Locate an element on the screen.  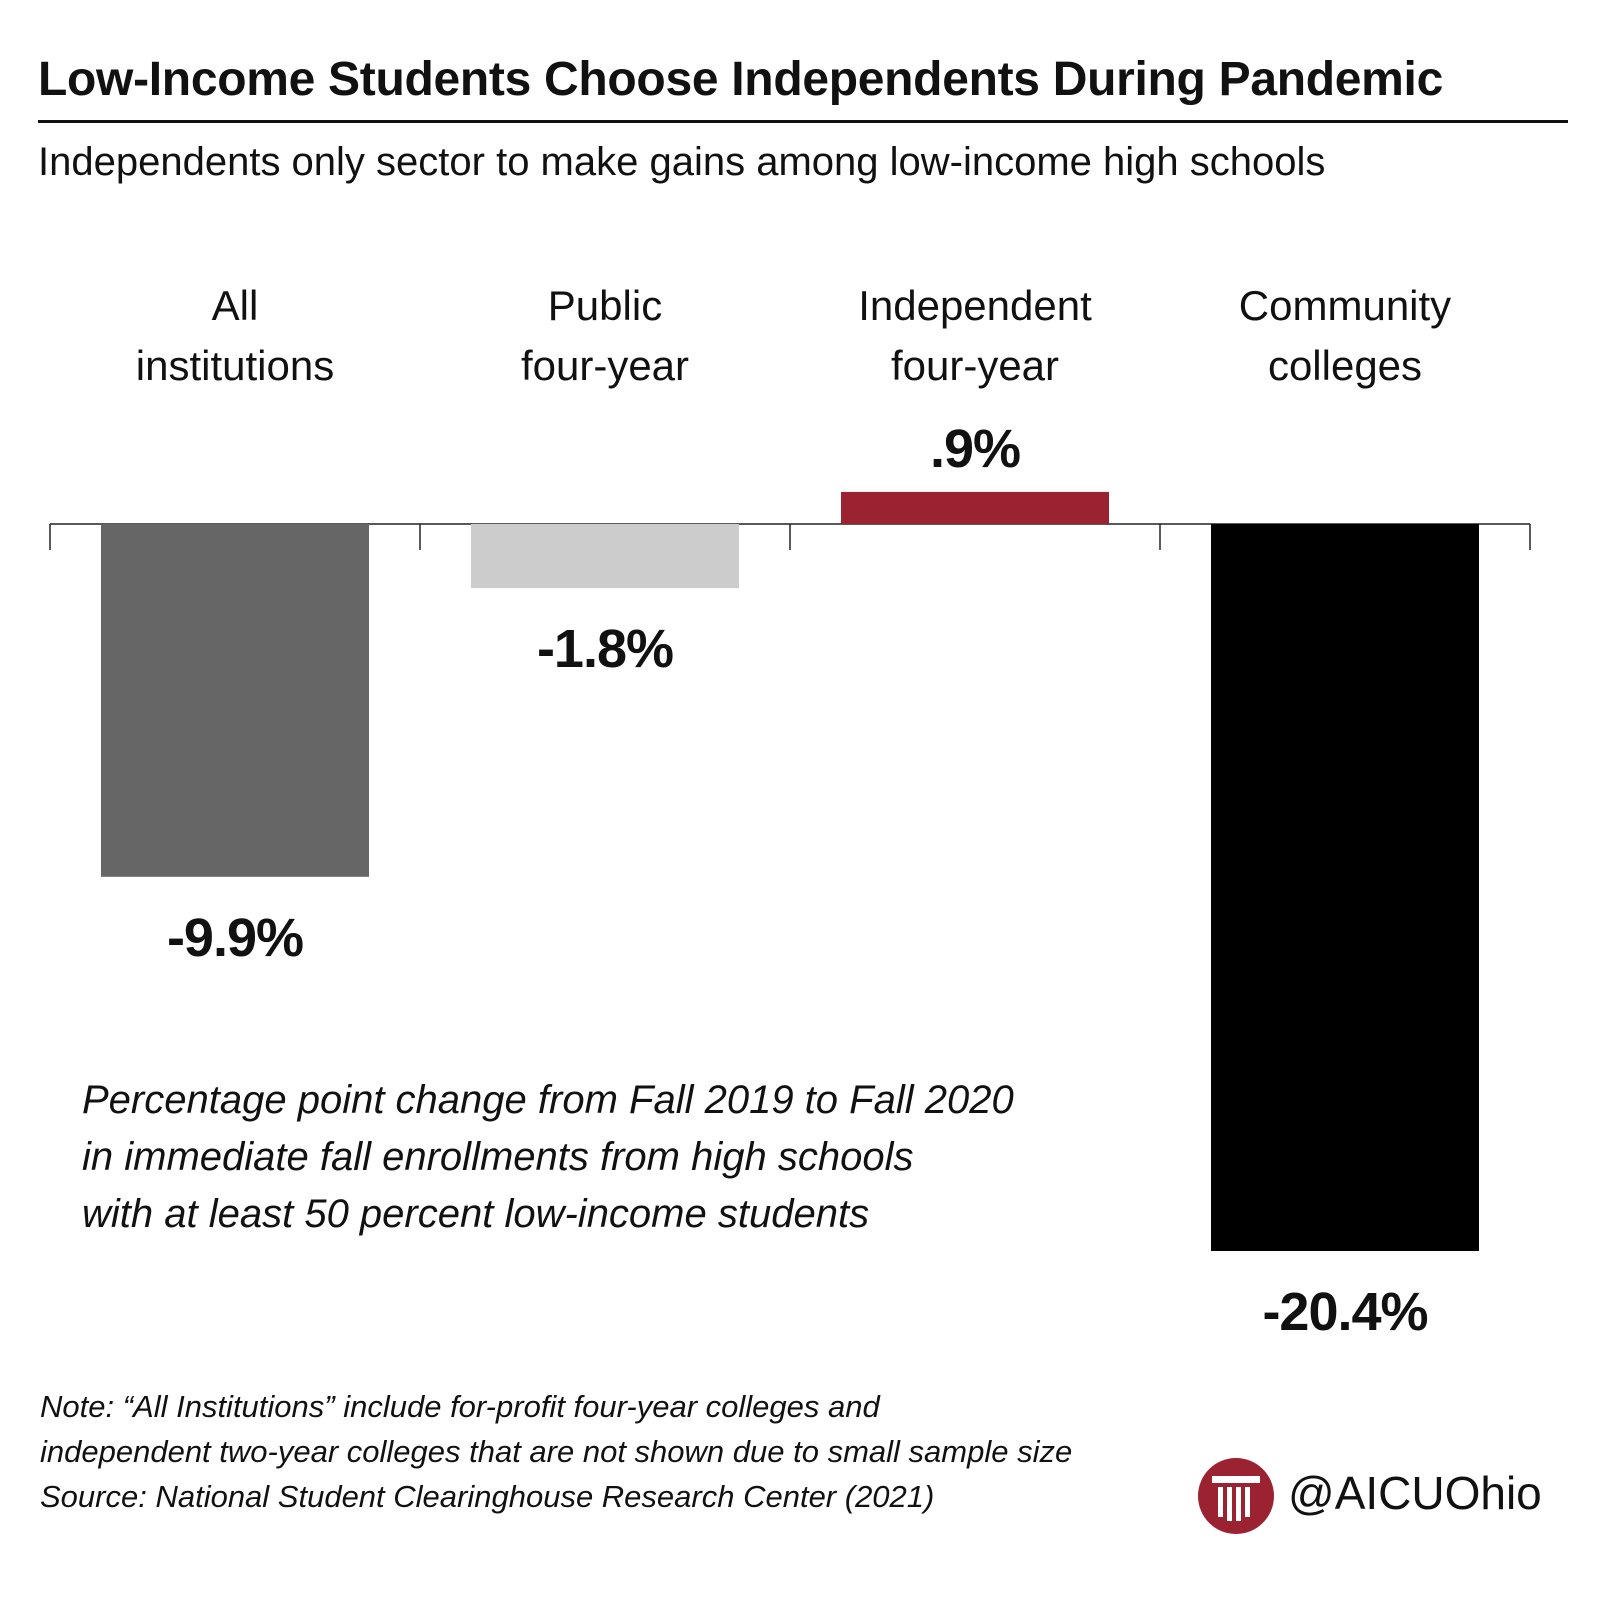
brand: @AICUOhio is located at coordinates (1386, 1497).